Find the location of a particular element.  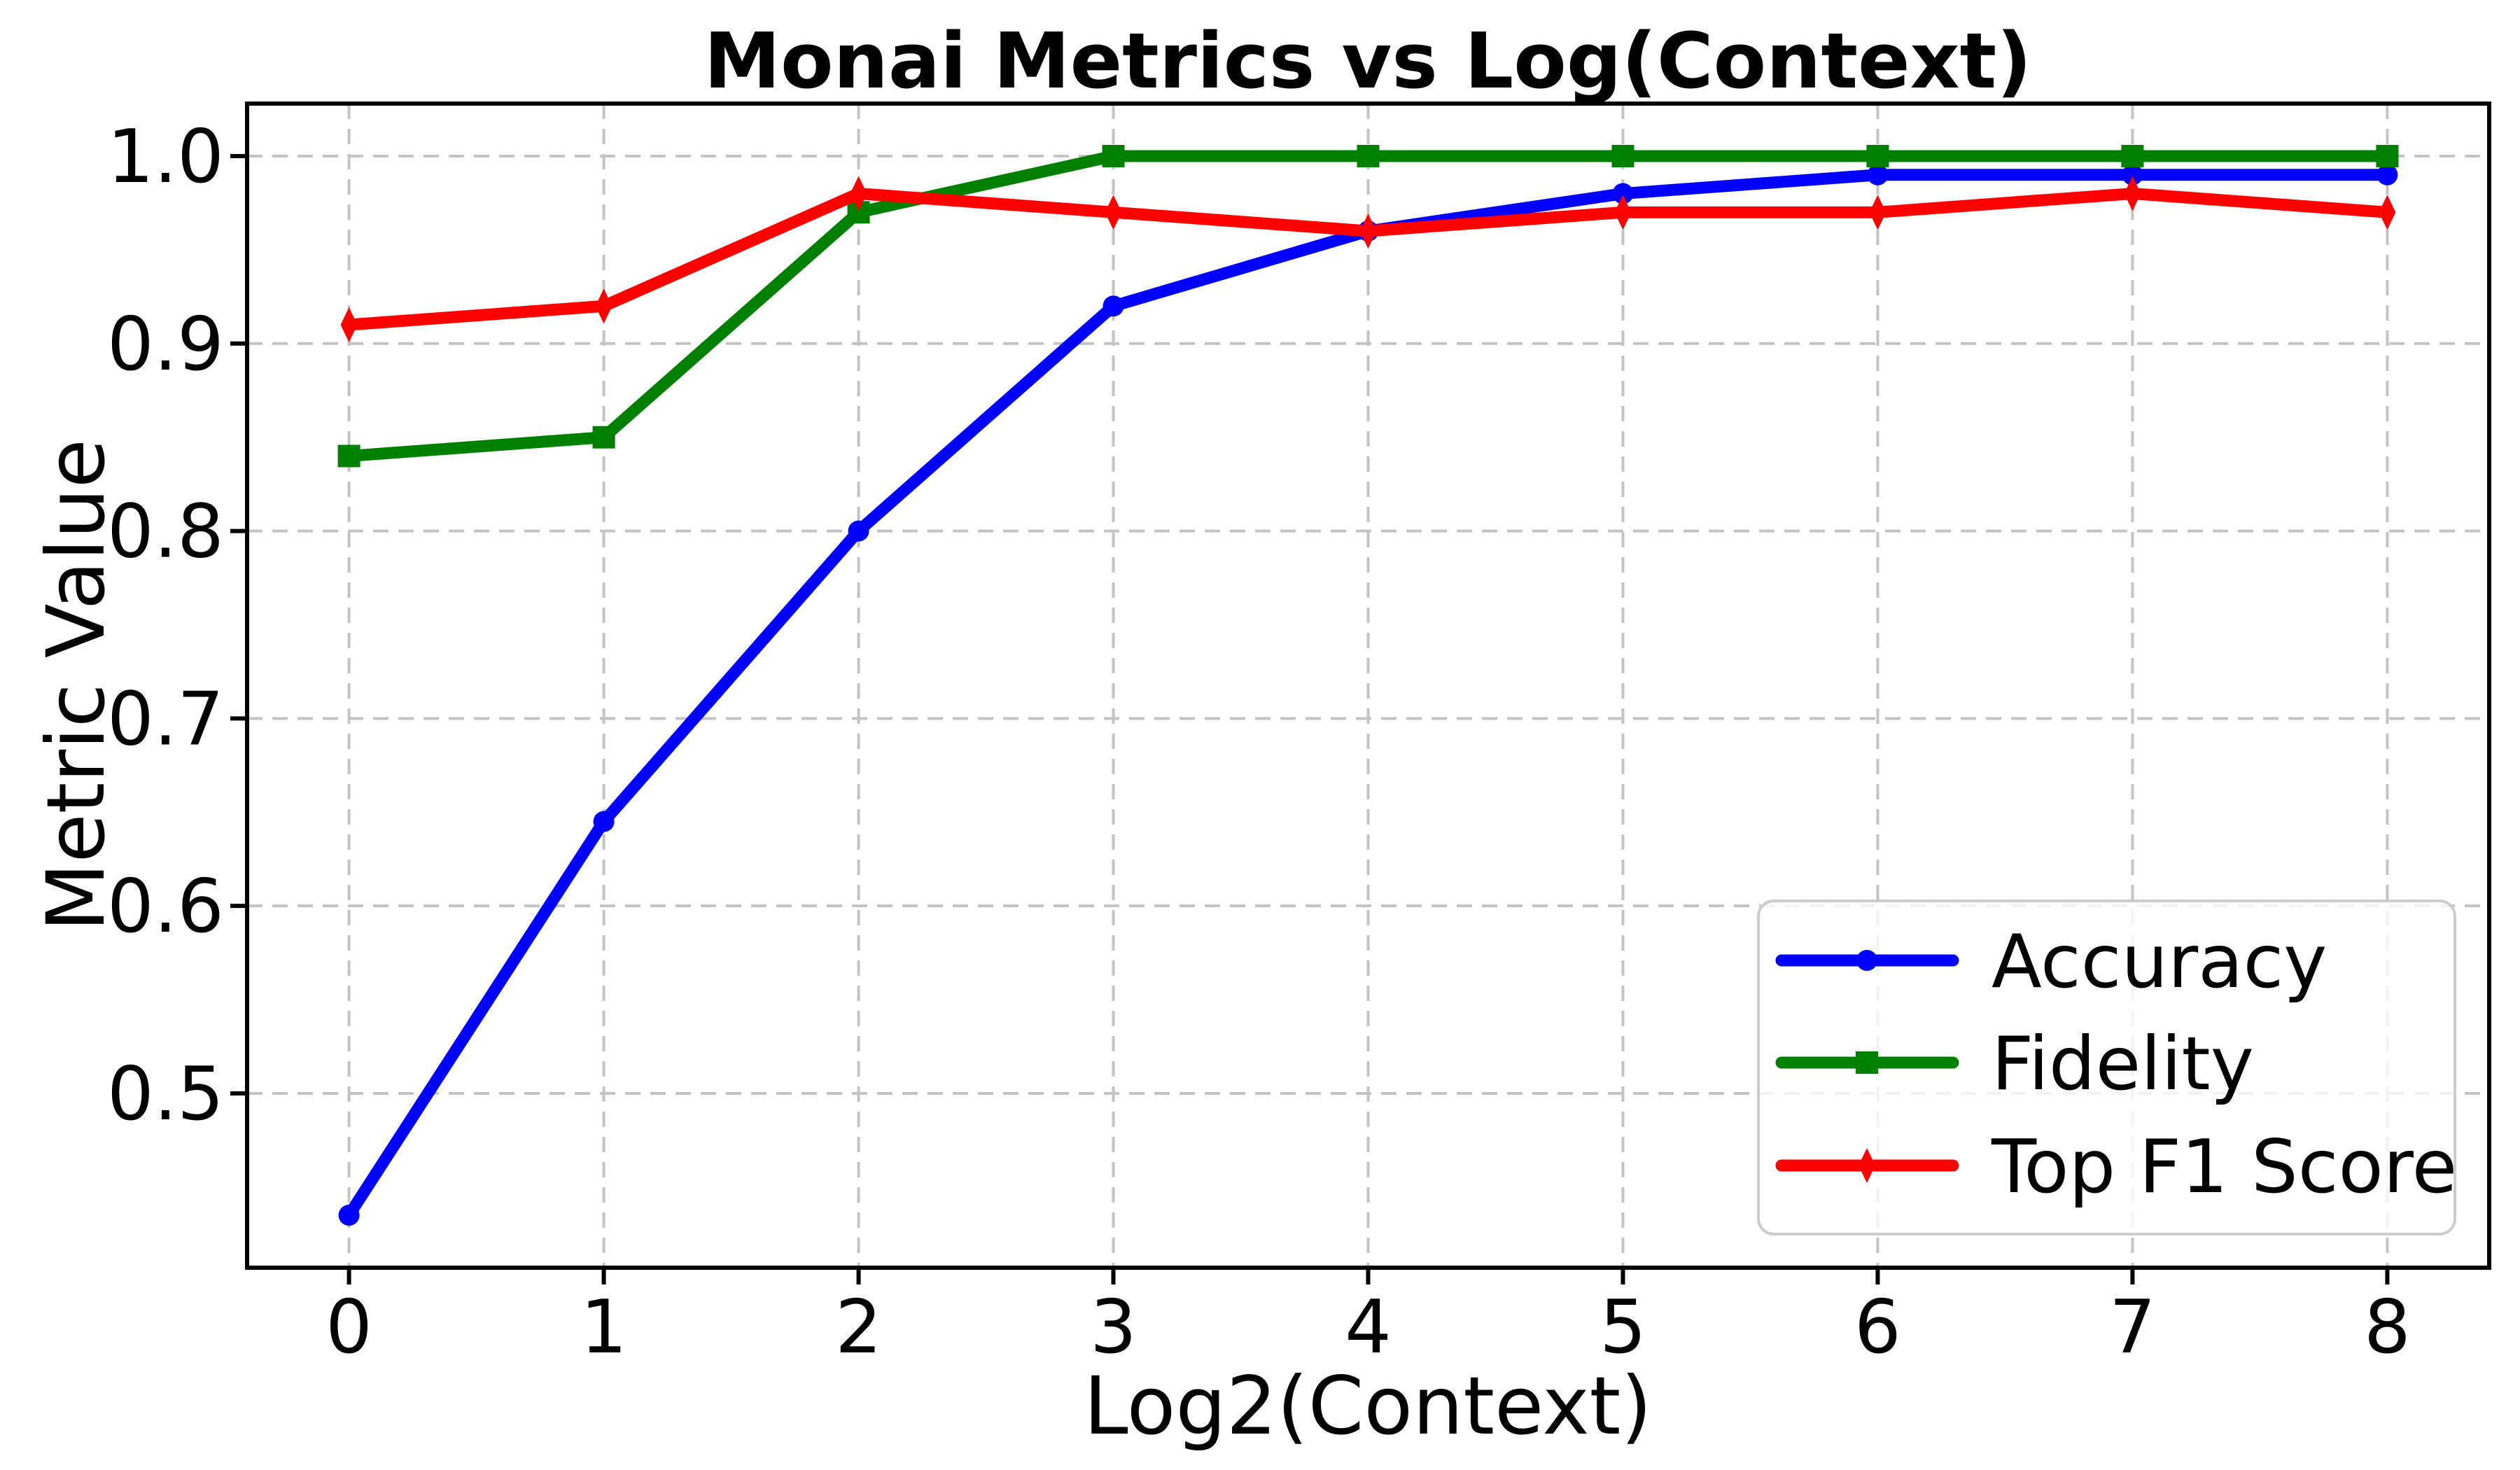

x-tick-label: 3 is located at coordinates (1113, 1327).